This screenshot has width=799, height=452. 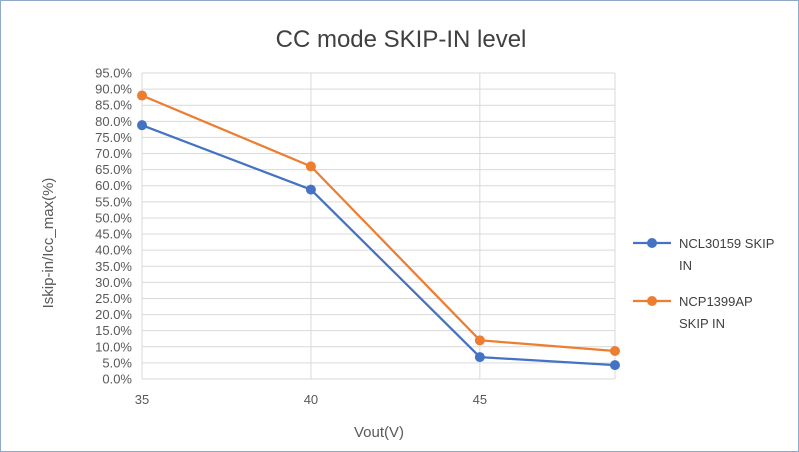 What do you see at coordinates (113, 282) in the screenshot?
I see `y-tick-label: 30.0%` at bounding box center [113, 282].